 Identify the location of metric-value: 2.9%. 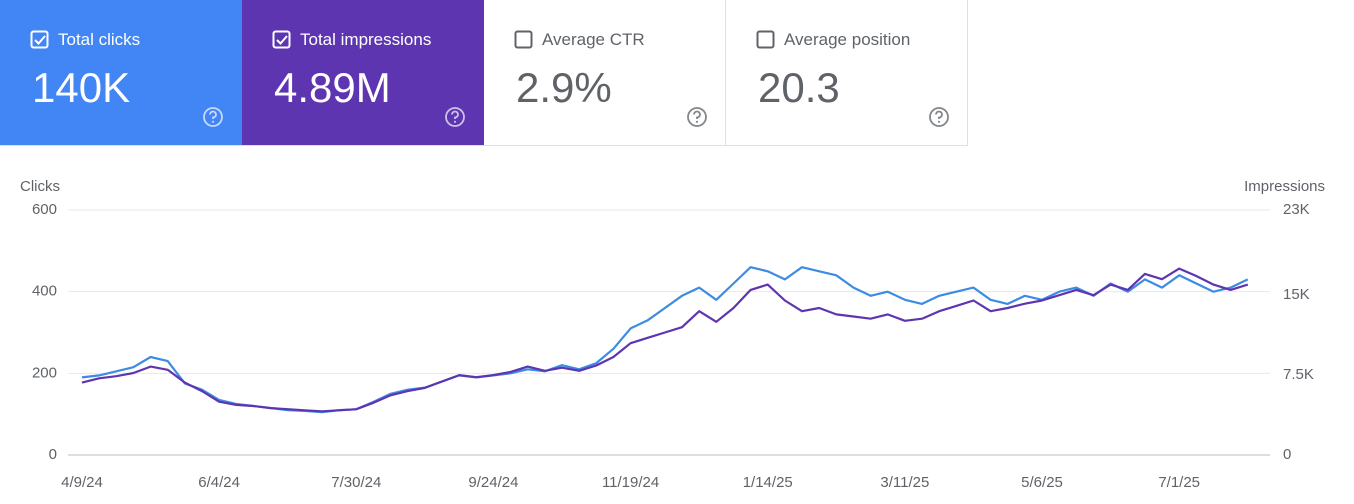
(564, 87).